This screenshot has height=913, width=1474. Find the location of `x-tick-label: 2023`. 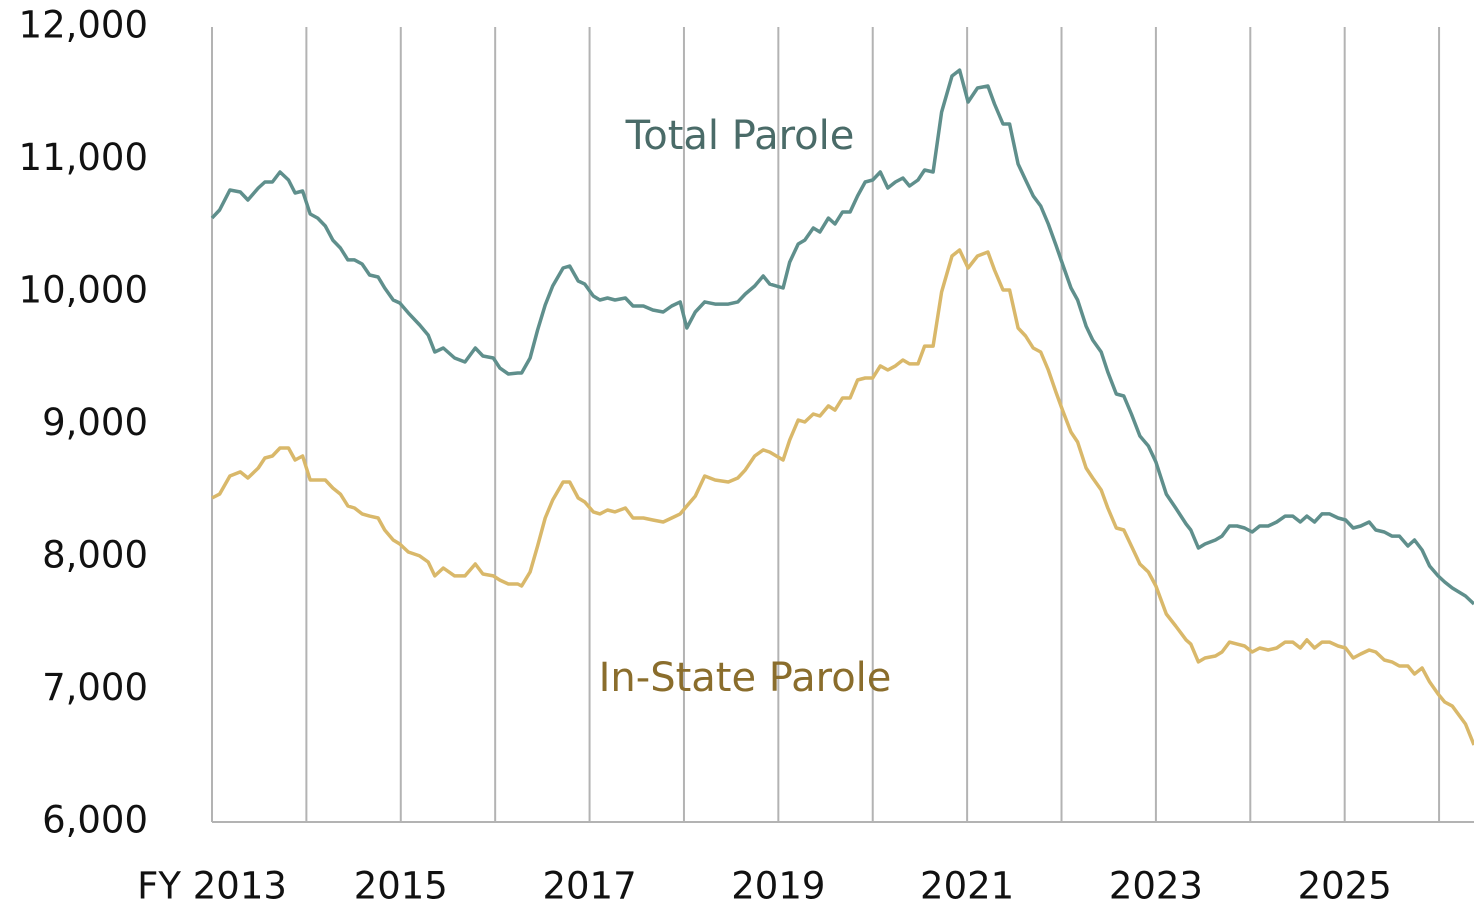

x-tick-label: 2023 is located at coordinates (1156, 886).